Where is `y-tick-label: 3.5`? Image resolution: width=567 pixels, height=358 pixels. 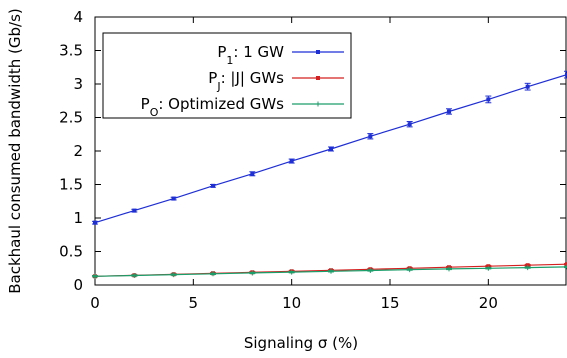 y-tick-label: 3.5 is located at coordinates (71, 51).